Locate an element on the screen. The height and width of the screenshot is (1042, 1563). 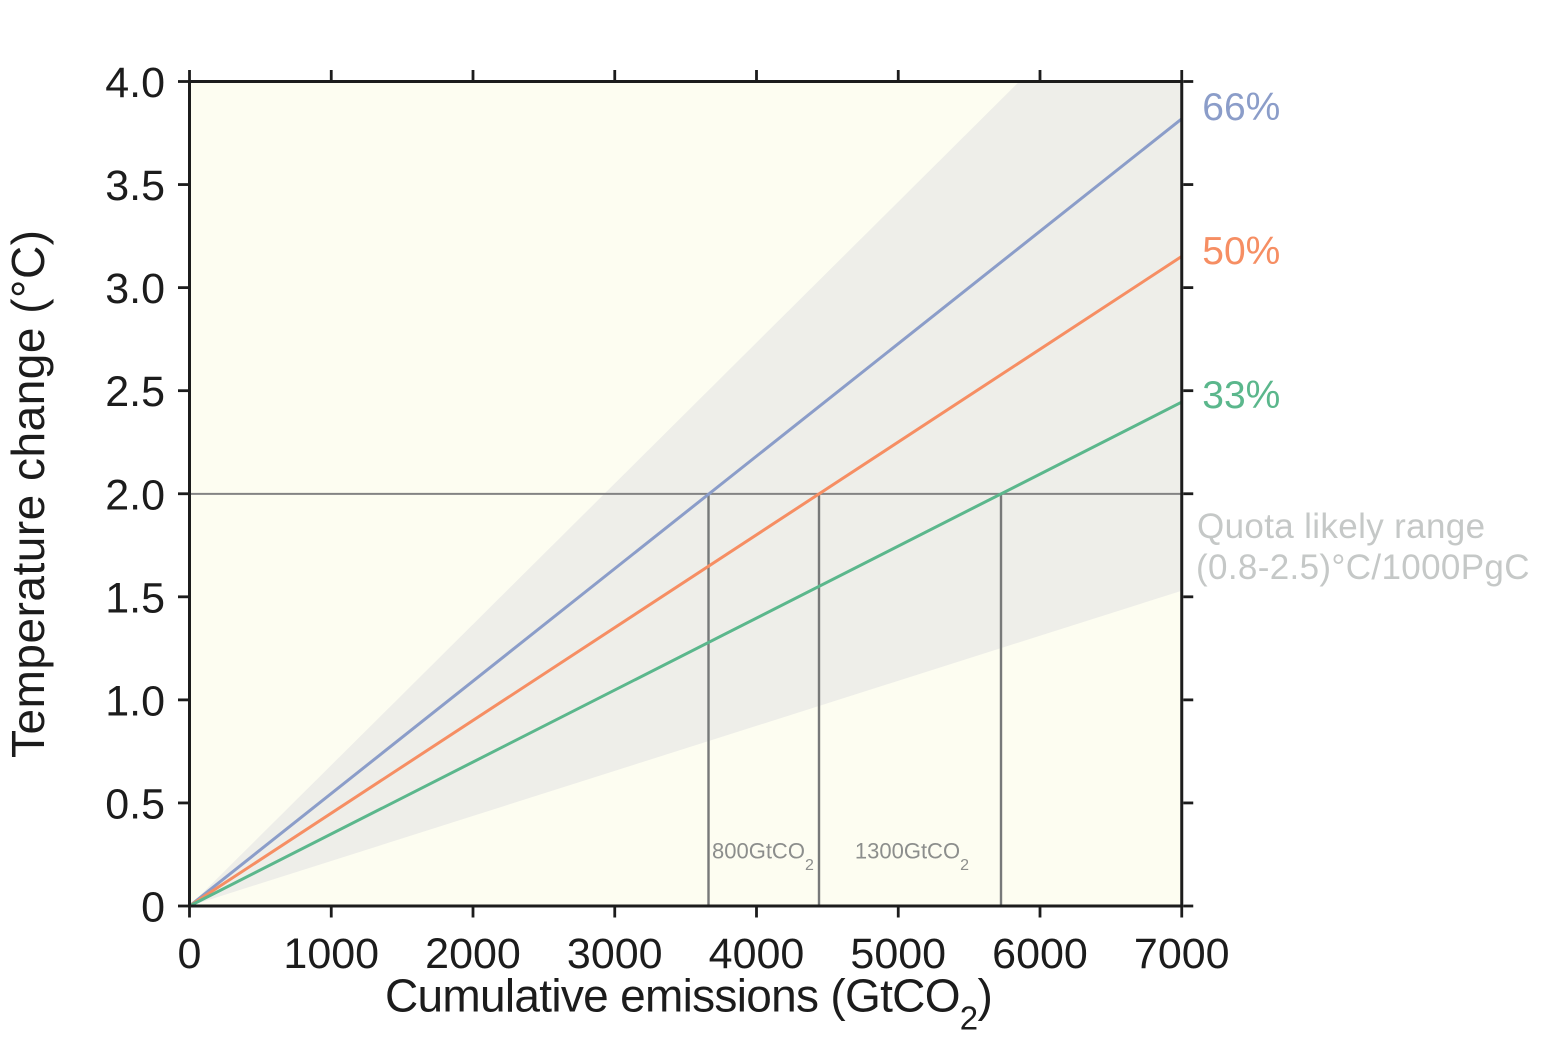
svg-text: (0.8-2.5)°C/1000PgC is located at coordinates (1363, 567).